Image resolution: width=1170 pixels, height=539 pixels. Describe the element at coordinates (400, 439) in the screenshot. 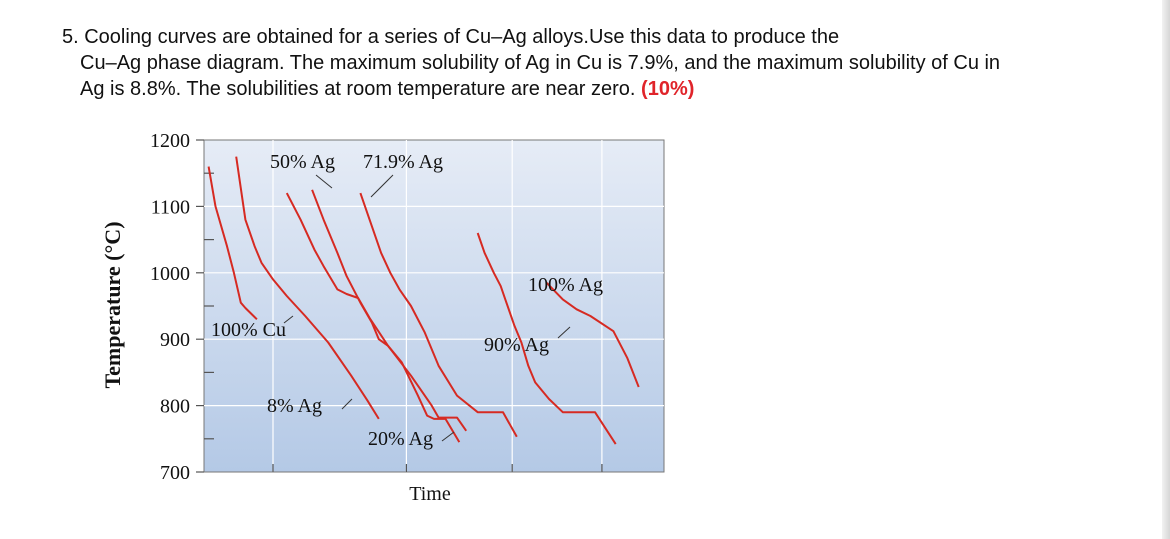

I see `curve-label-20-ag: 20% Ag` at that location.